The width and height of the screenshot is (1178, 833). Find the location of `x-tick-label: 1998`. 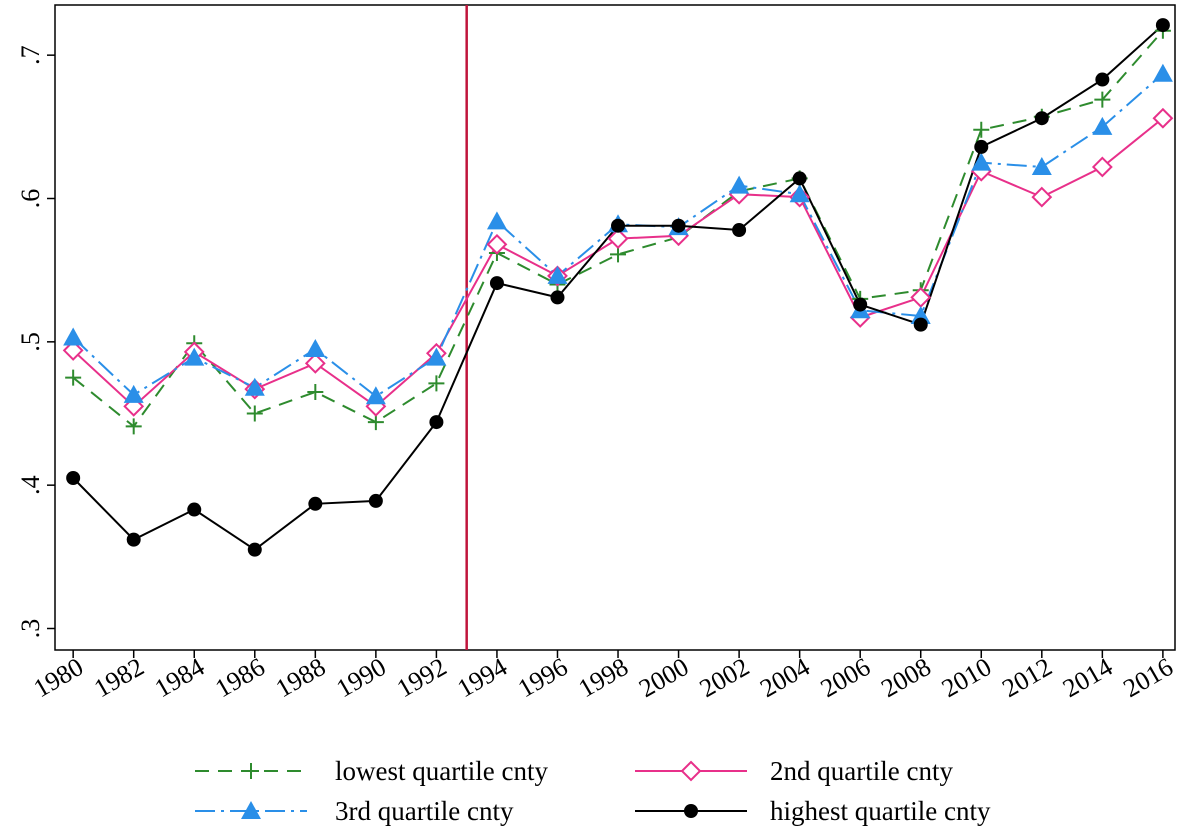

x-tick-label: 1998 is located at coordinates (603, 677).